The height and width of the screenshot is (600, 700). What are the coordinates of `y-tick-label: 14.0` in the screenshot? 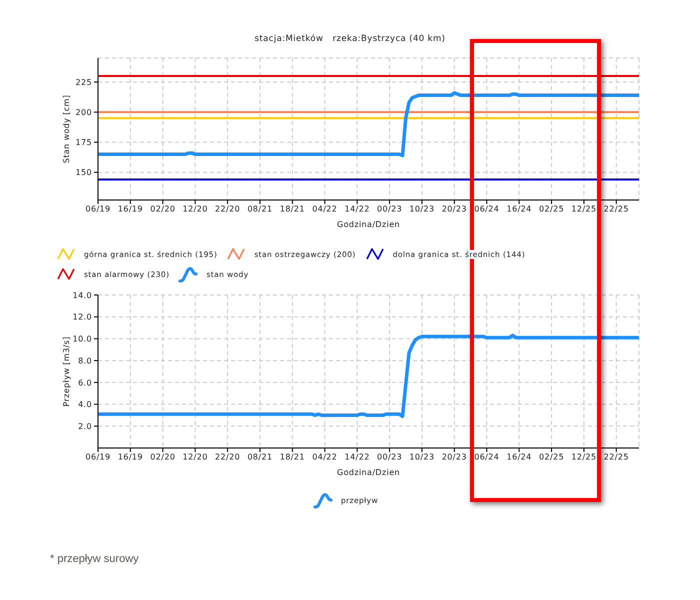 It's located at (82, 295).